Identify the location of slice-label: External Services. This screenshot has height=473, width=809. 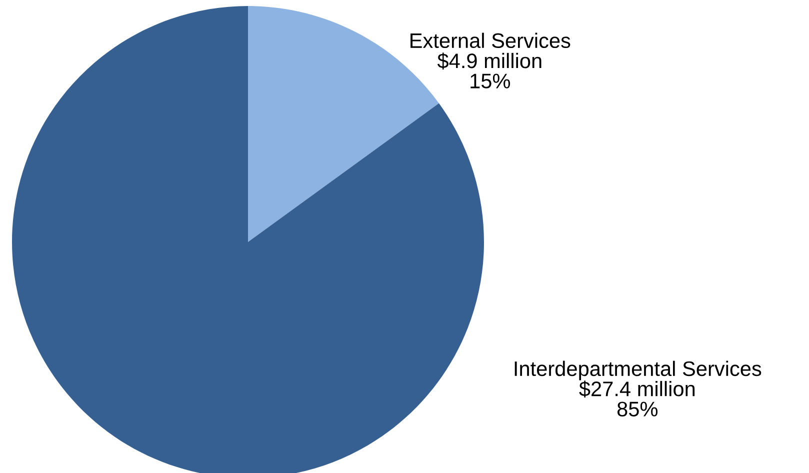
(490, 40).